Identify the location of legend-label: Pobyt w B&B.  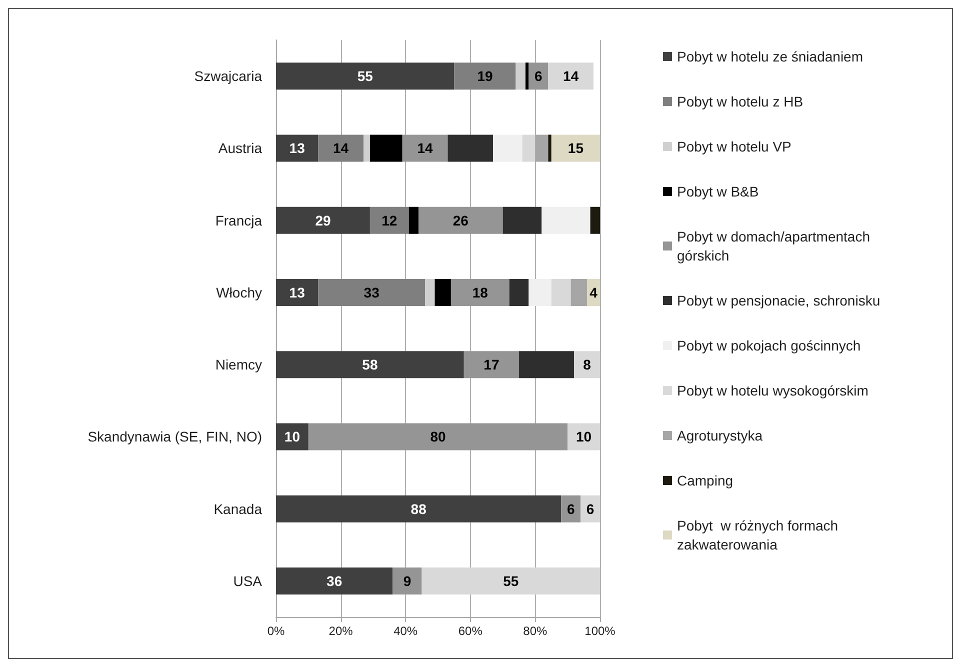
(718, 192).